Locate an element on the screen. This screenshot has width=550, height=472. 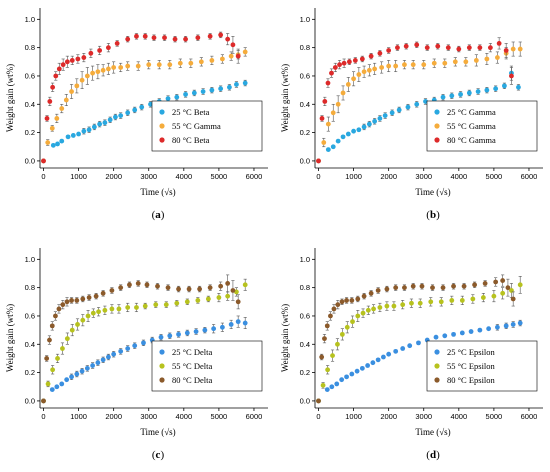
x-tick-label: 4000 is located at coordinates (458, 176).